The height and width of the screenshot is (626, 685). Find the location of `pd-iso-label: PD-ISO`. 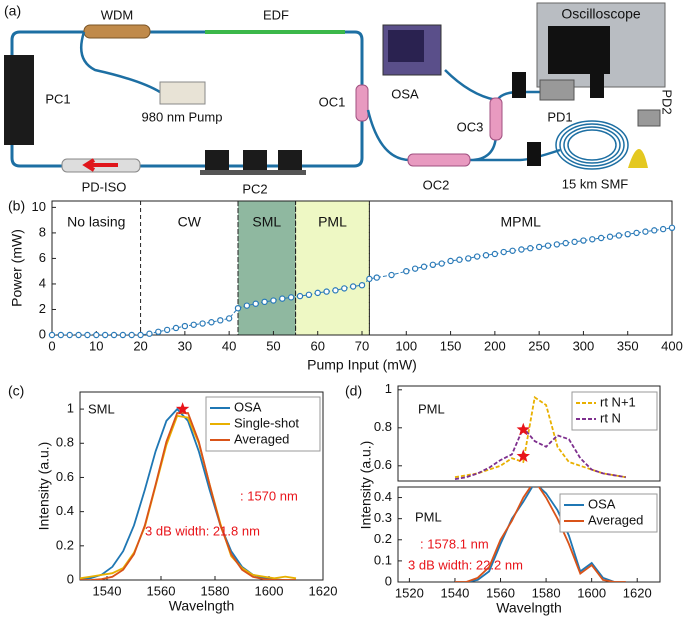

pd-iso-label: PD-ISO is located at coordinates (104, 186).